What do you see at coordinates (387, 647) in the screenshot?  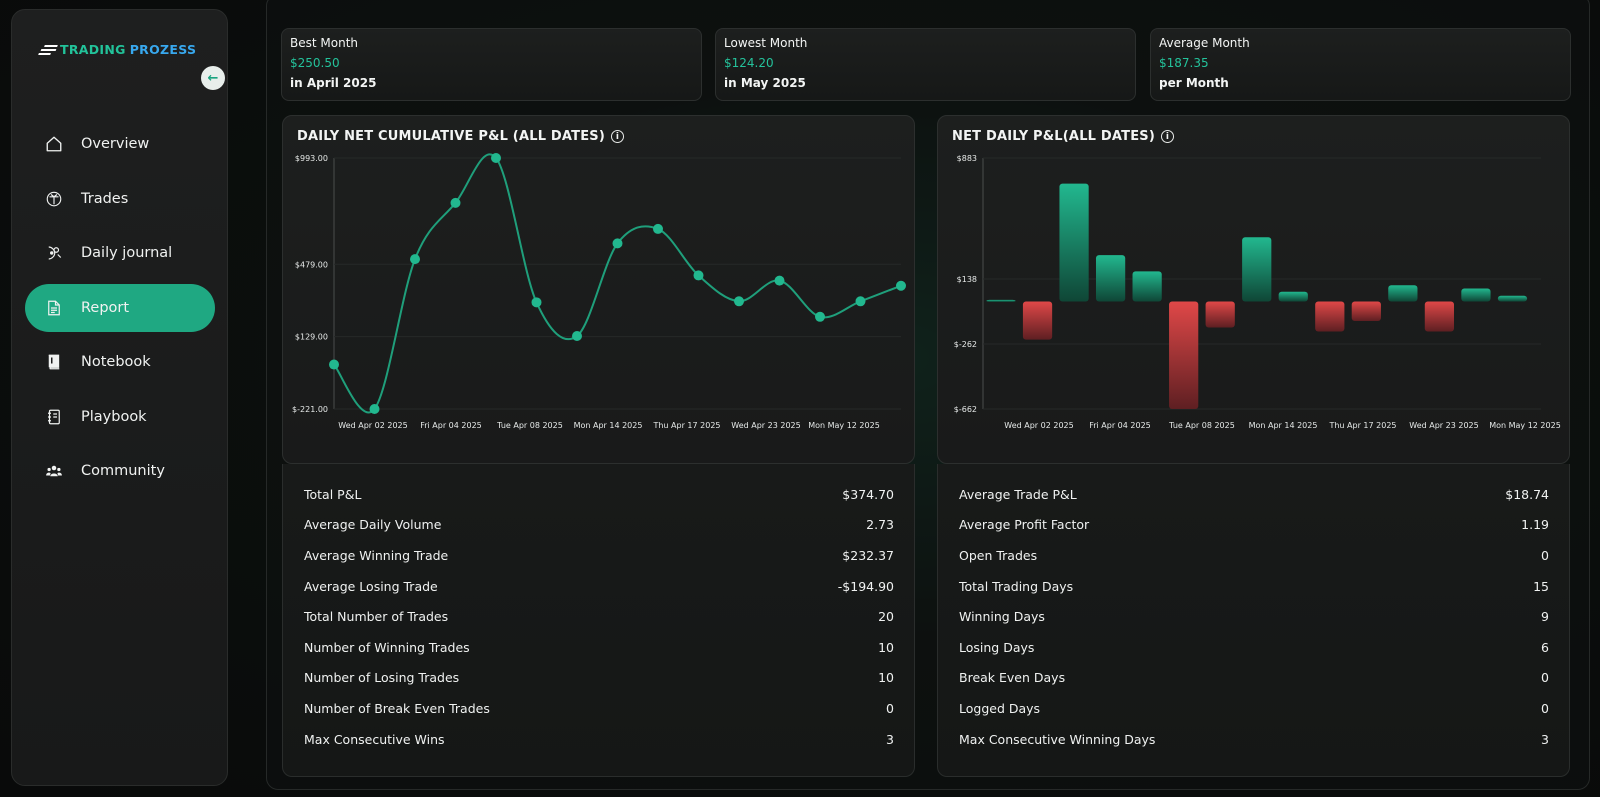 I see `stat-label: Number of Winning Trades` at bounding box center [387, 647].